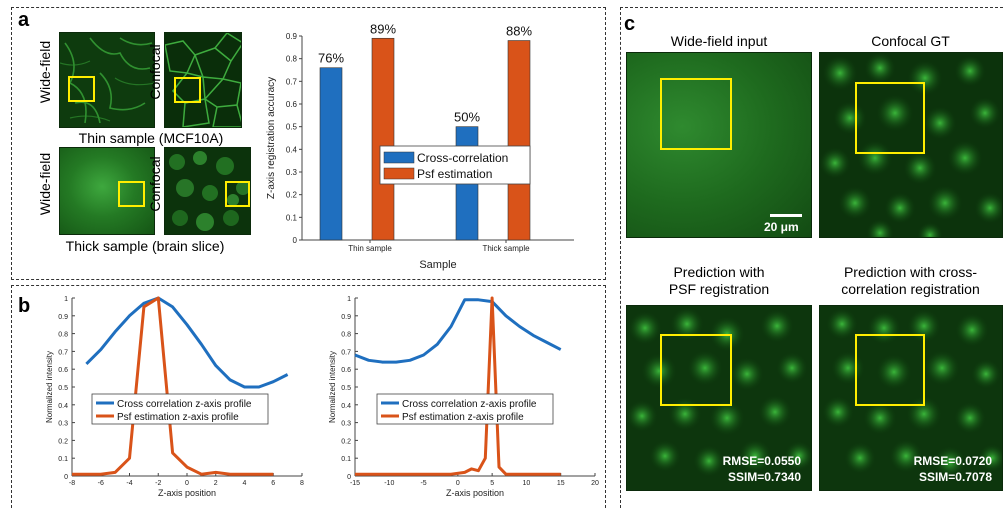  Describe the element at coordinates (24, 20) in the screenshot. I see `panel-a-label: a` at that location.